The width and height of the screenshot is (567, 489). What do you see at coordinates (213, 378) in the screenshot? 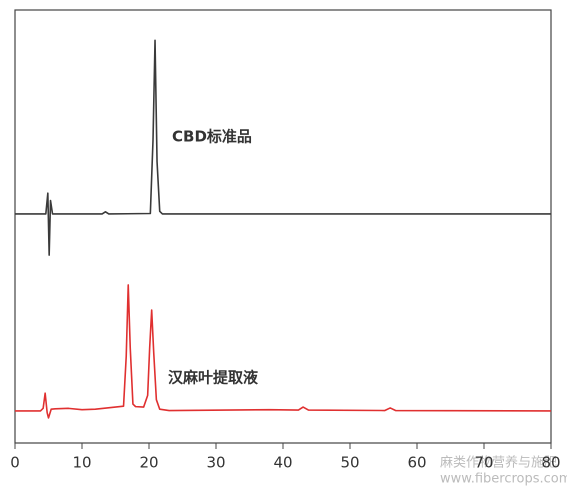
I see `annotation: 汉麻叶提取液` at bounding box center [213, 378].